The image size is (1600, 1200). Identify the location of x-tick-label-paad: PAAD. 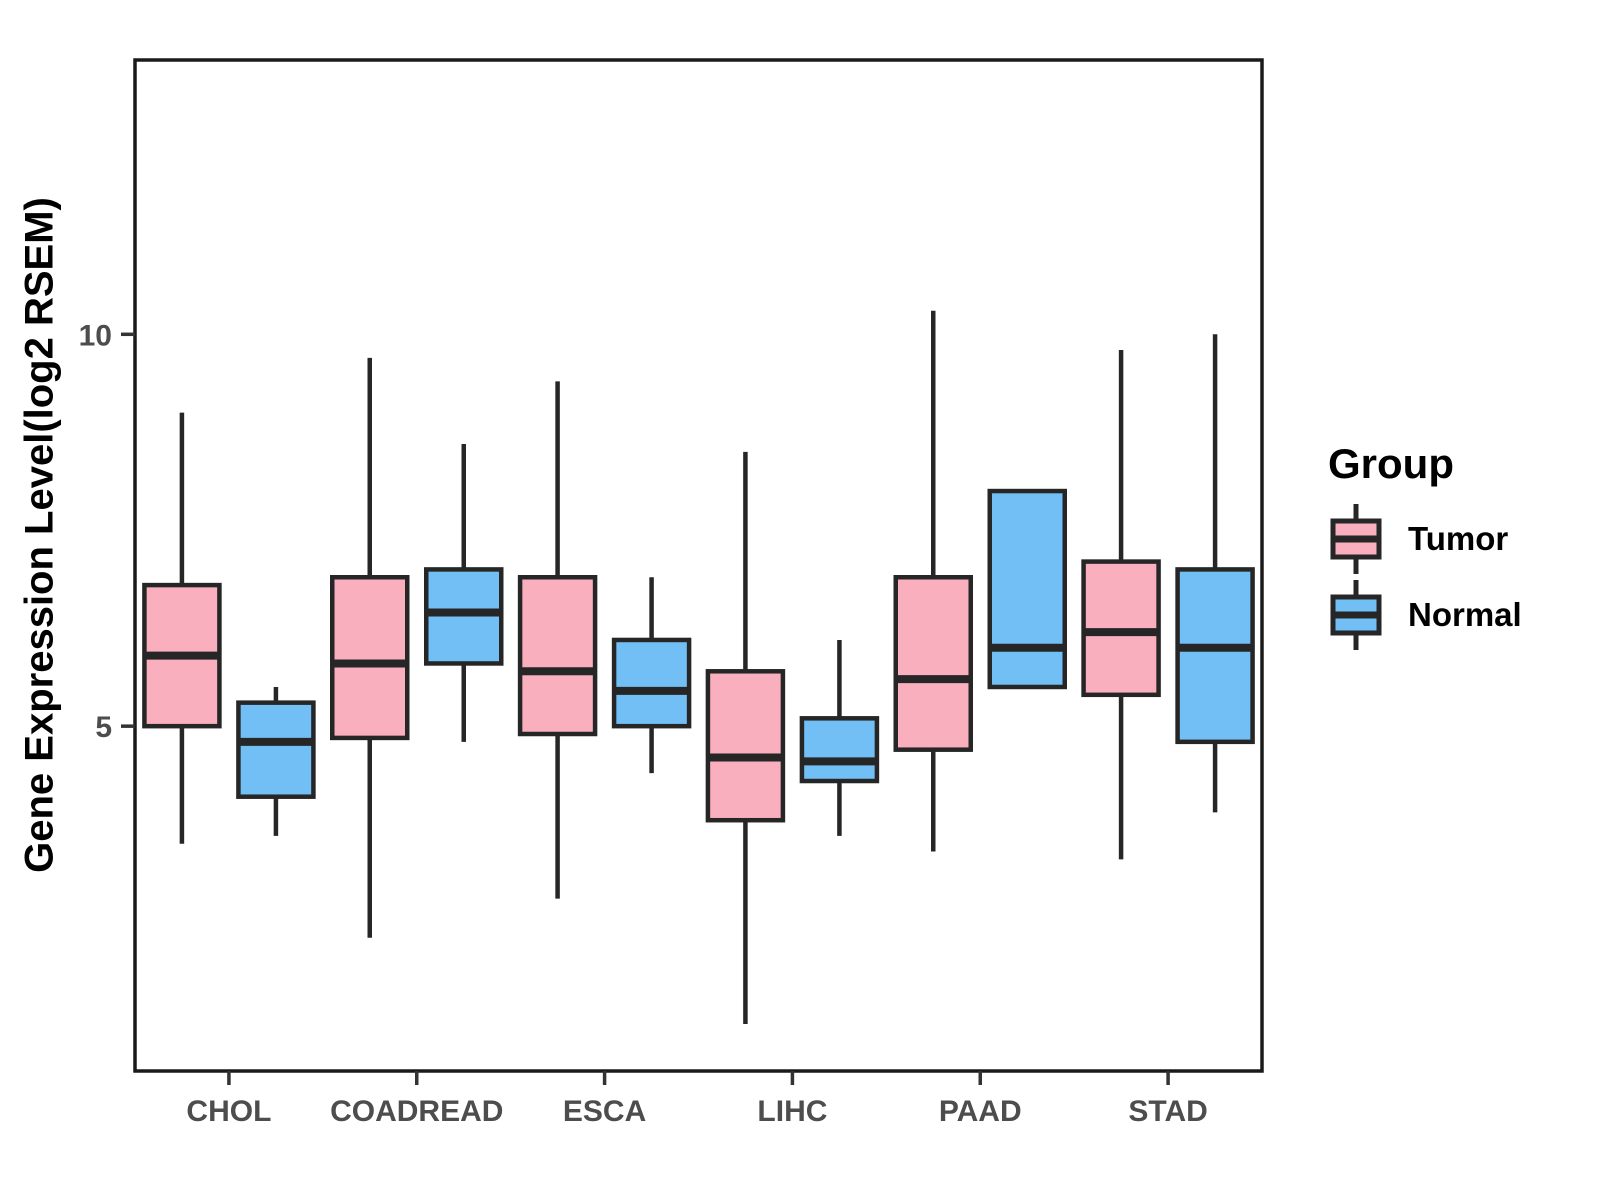
(980, 1111).